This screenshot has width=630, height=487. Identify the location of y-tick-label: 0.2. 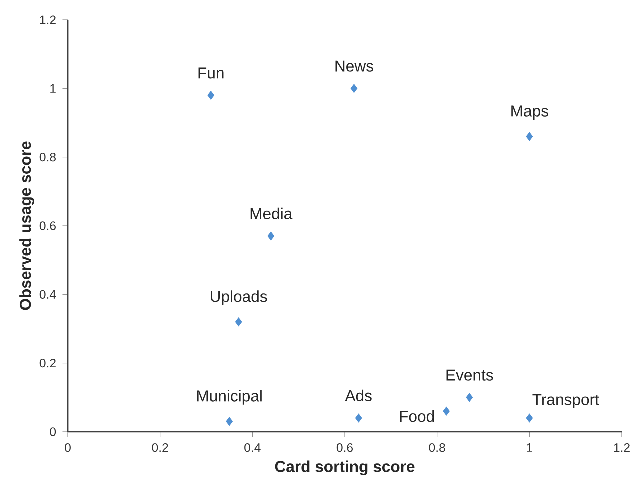
(48, 363).